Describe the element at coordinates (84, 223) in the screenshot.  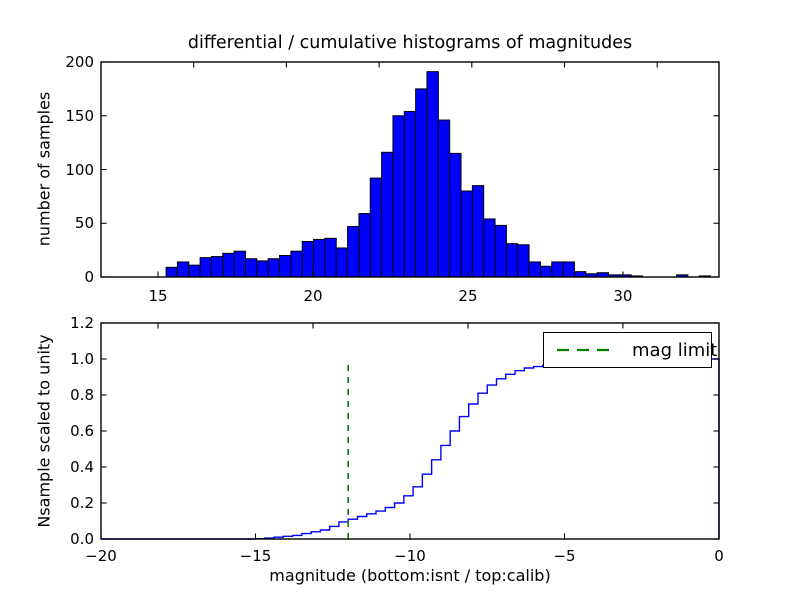
I see `top-chart-ytick-label: 50` at that location.